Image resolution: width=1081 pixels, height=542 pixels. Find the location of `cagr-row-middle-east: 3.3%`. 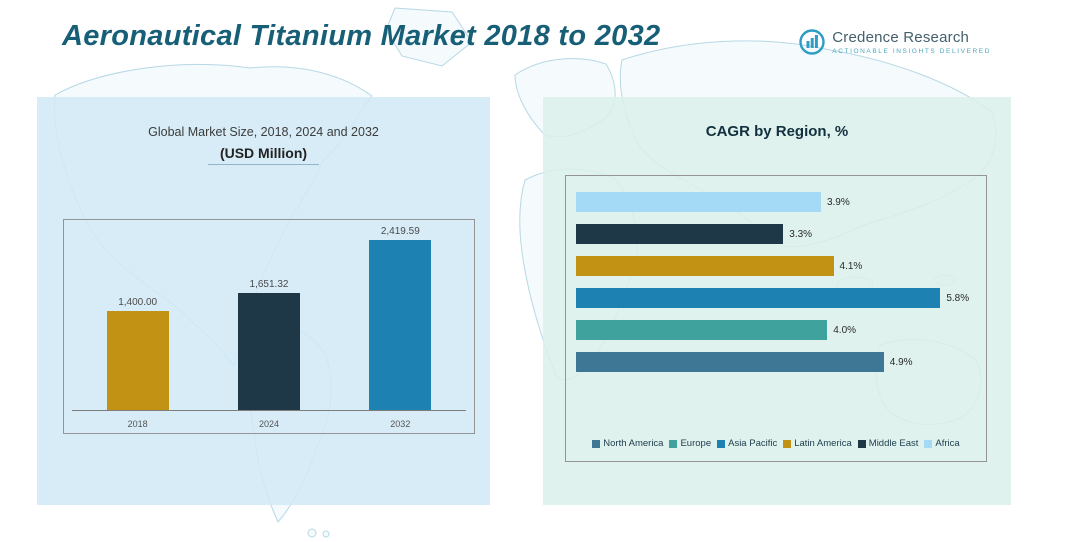

cagr-row-middle-east: 3.3% is located at coordinates (777, 234).